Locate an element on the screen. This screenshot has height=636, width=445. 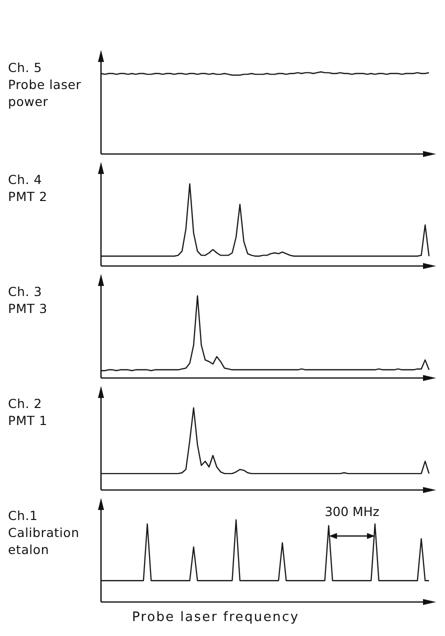
text: 300 MHz is located at coordinates (352, 511).